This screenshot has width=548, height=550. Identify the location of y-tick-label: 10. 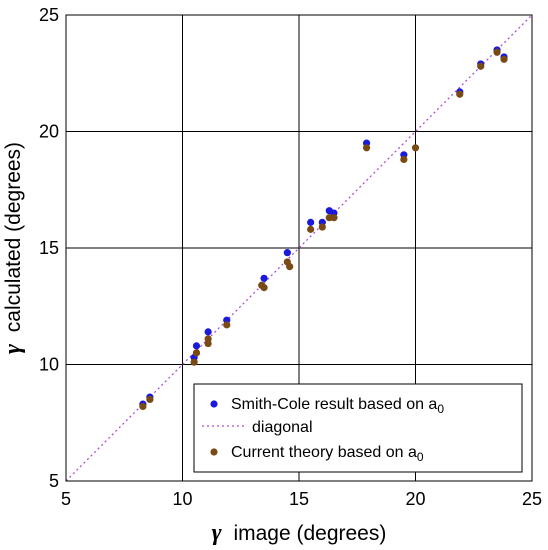
(49, 365).